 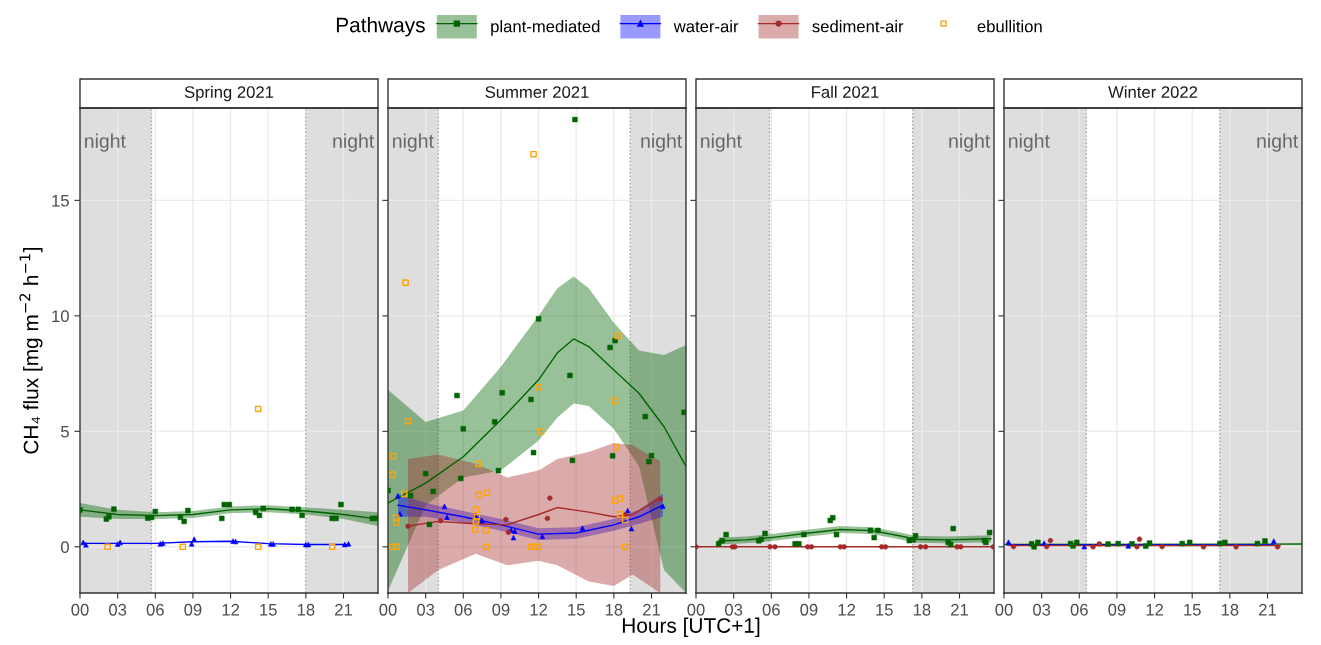 What do you see at coordinates (64, 547) in the screenshot?
I see `y-tick-label: 0` at bounding box center [64, 547].